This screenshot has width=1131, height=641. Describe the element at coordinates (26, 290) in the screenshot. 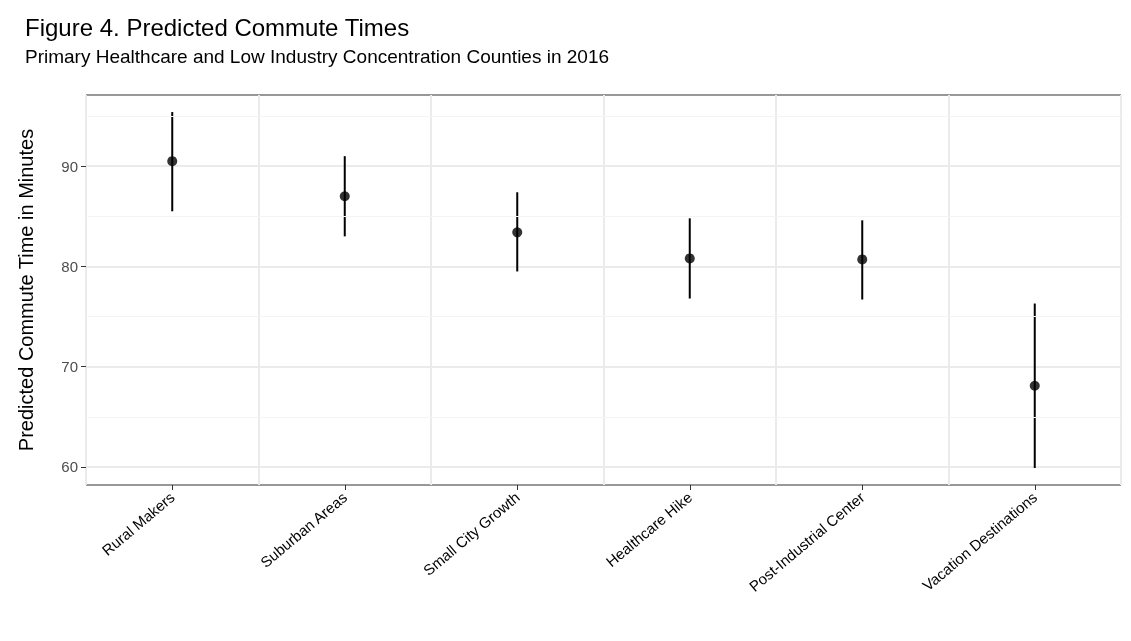

I see `y-axis-title: Predicted Commute Time in Minutes` at that location.